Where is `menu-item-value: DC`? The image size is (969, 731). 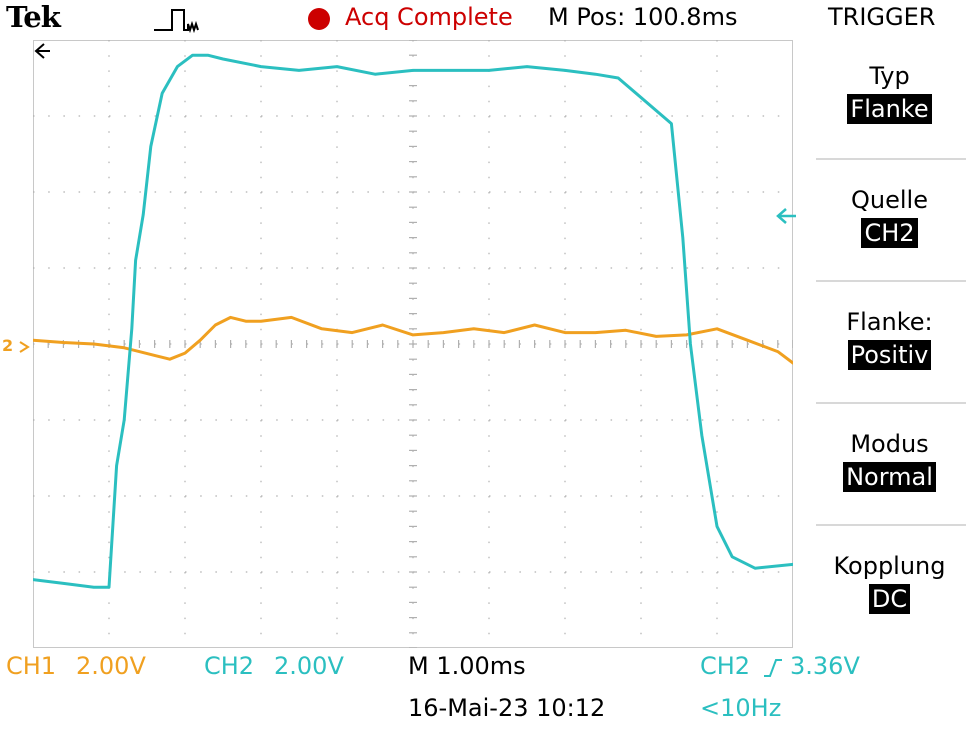 menu-item-value: DC is located at coordinates (889, 599).